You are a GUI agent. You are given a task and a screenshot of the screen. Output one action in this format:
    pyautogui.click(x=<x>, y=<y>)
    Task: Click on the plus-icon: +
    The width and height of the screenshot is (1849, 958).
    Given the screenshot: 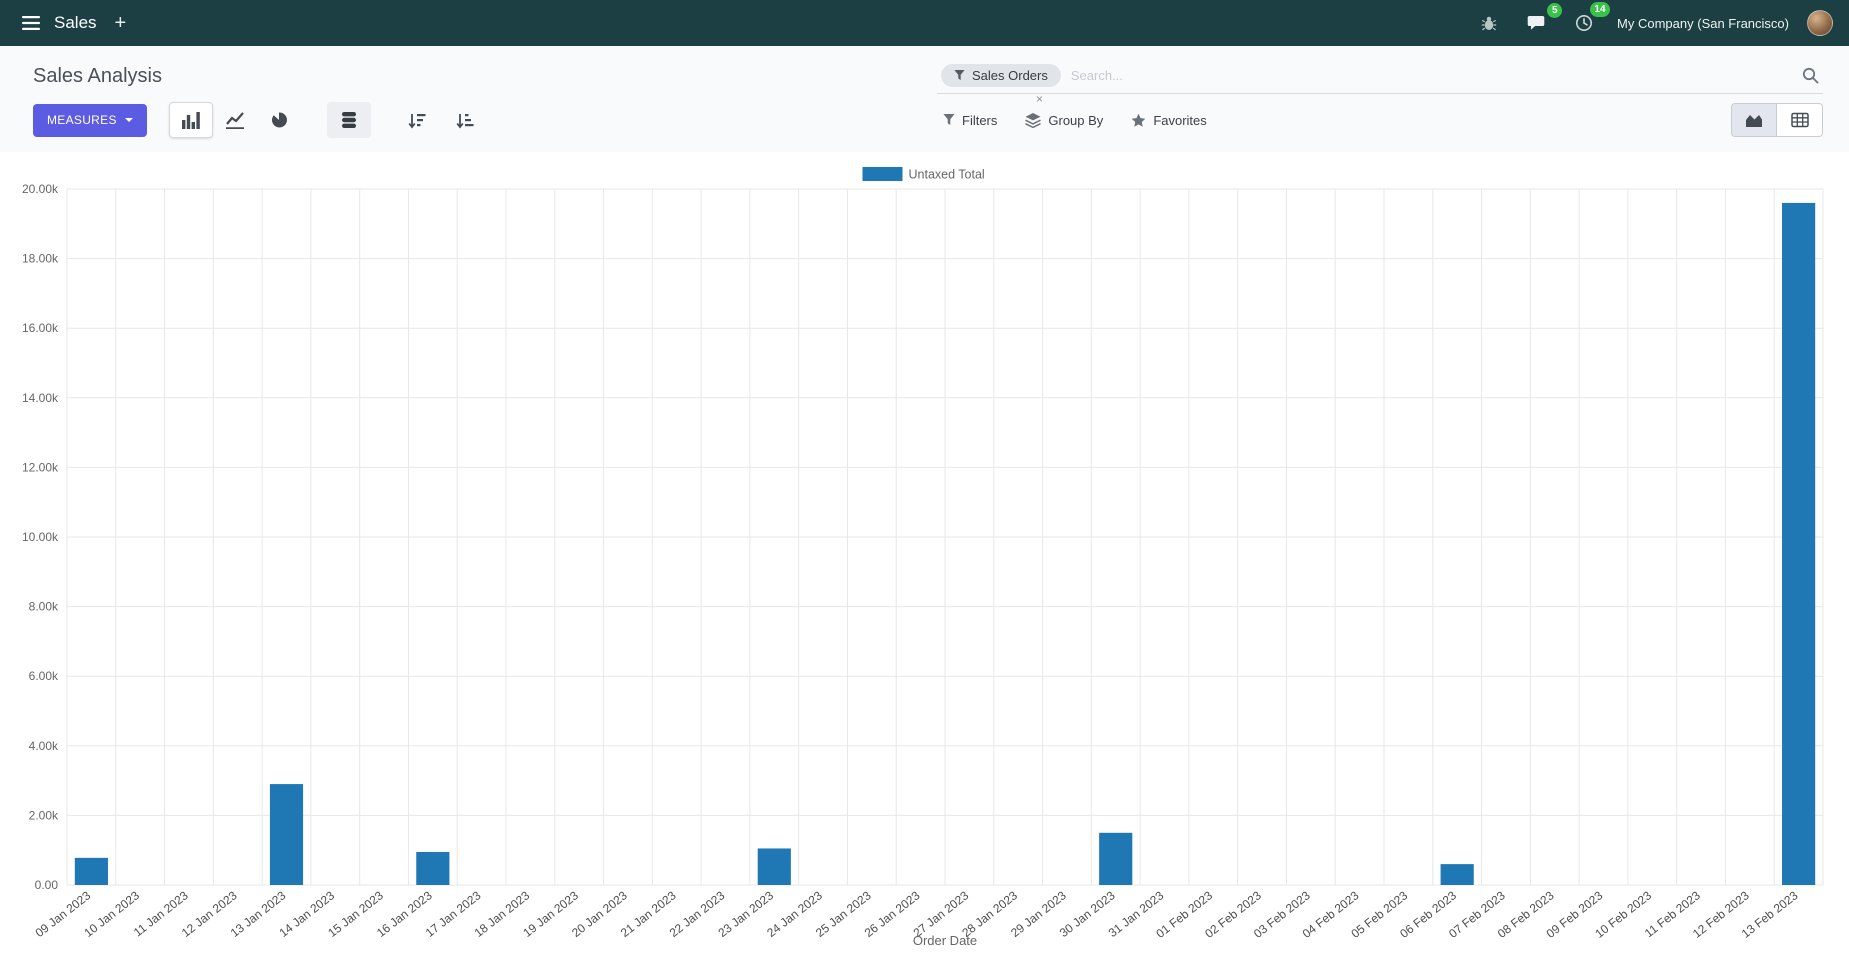 What is the action you would take?
    pyautogui.click(x=120, y=23)
    